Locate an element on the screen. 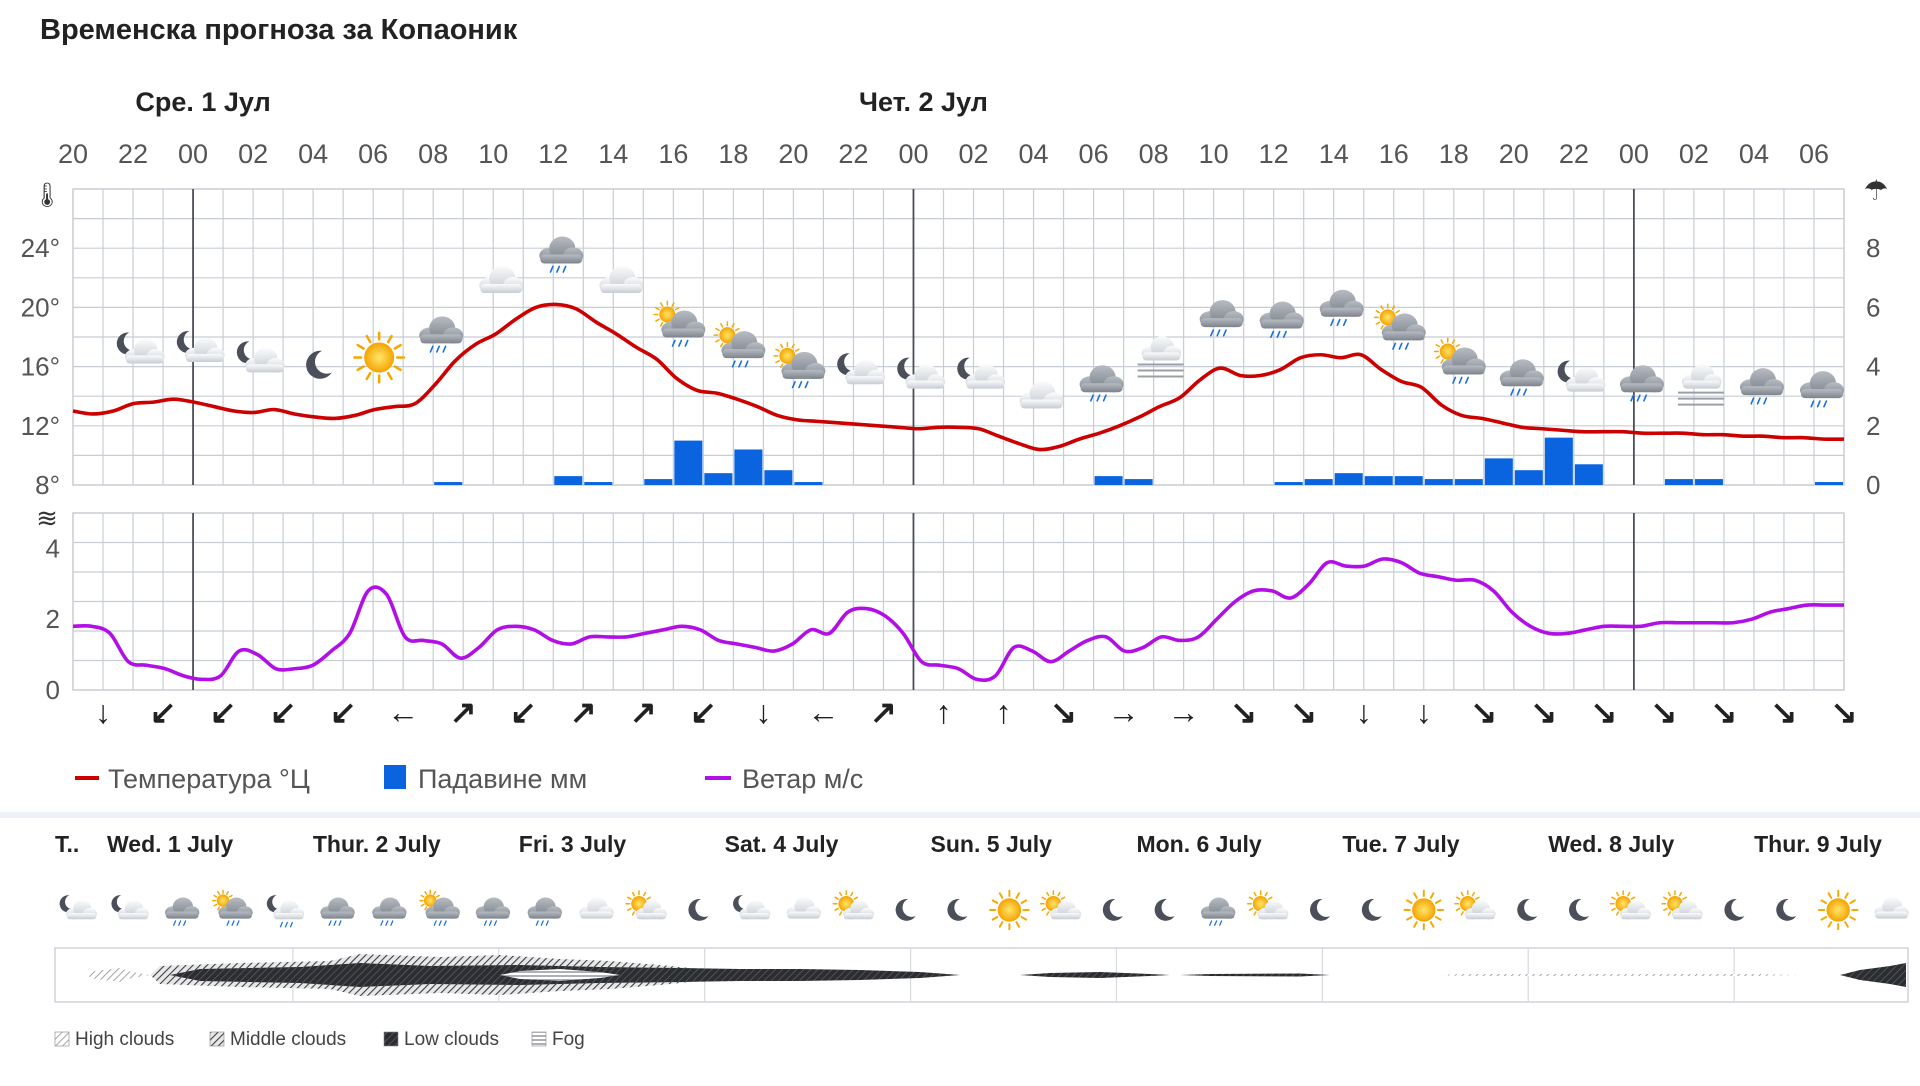  cloud-legend-item: Fog is located at coordinates (558, 1039).